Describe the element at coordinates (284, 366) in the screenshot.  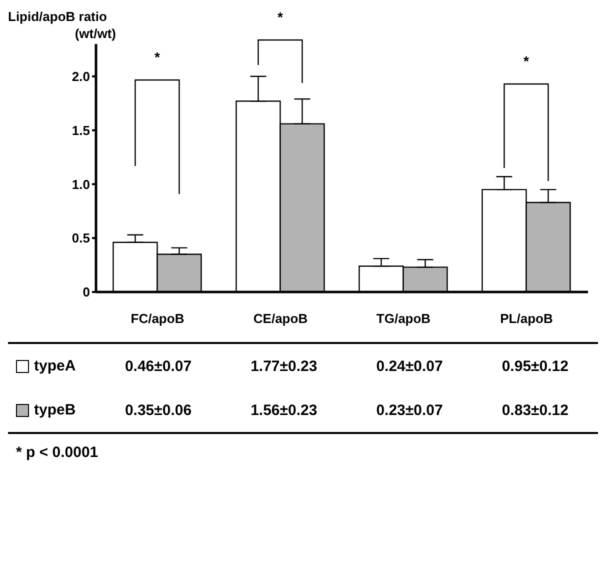
I see `data-label: 1.77±0.23` at that location.